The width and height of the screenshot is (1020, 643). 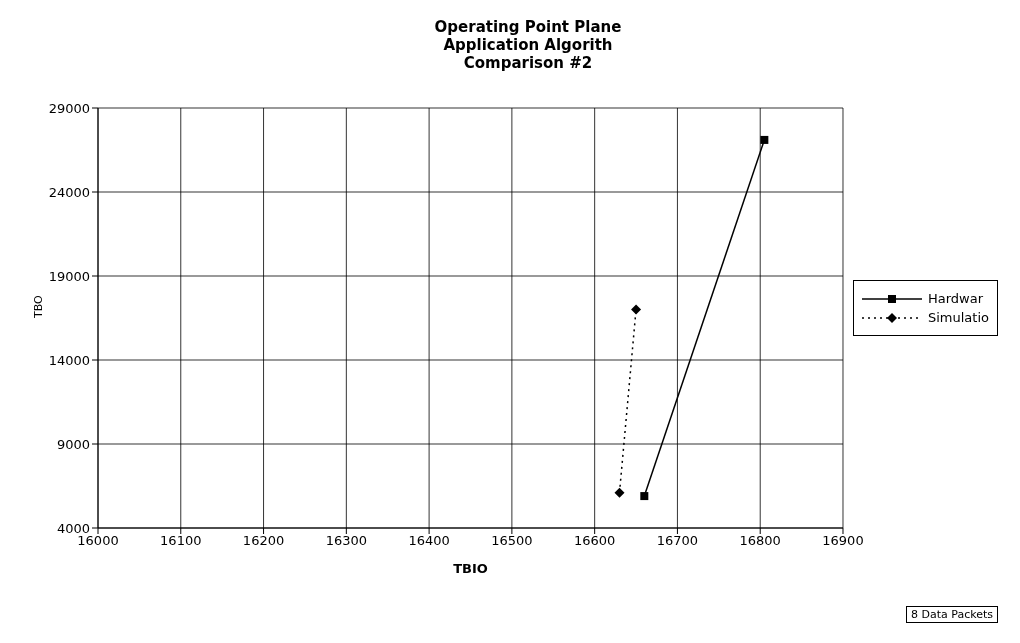 What do you see at coordinates (958, 317) in the screenshot?
I see `legend-label: Simulatio` at bounding box center [958, 317].